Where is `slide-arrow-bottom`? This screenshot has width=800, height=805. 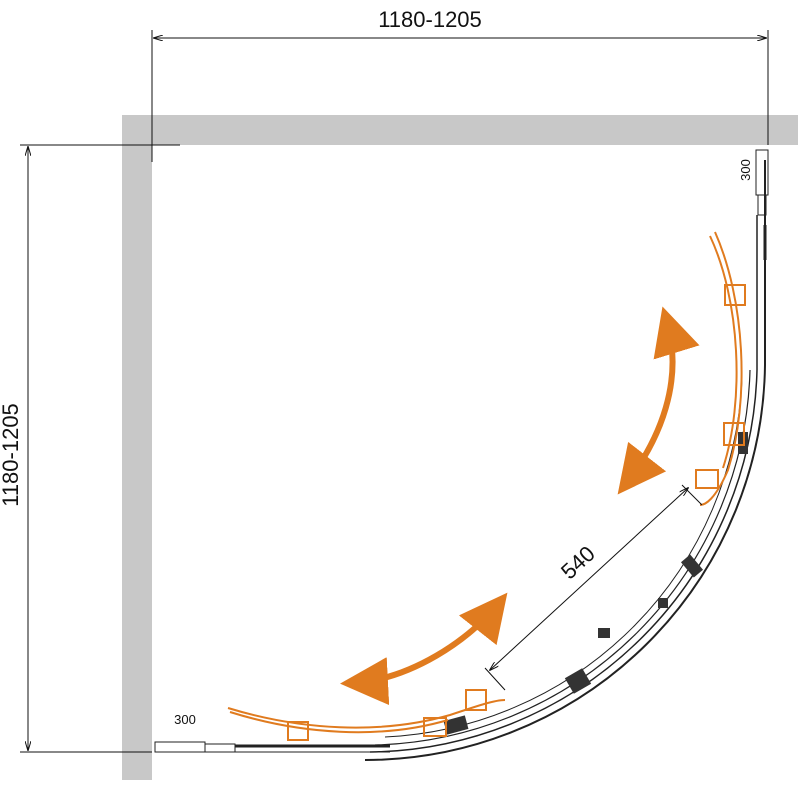
slide-arrow-bottom is located at coordinates (424, 649).